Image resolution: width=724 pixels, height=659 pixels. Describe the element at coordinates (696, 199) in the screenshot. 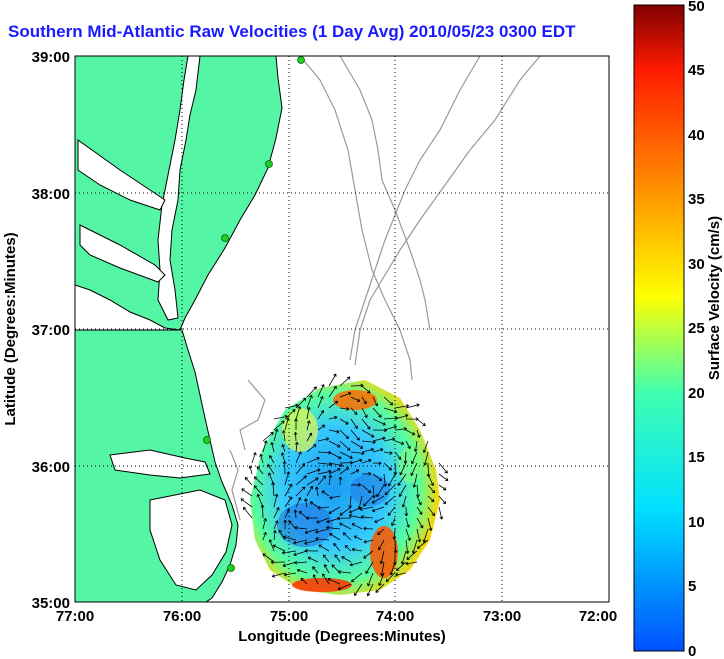

I see `colorbar-tick-label: 35` at that location.